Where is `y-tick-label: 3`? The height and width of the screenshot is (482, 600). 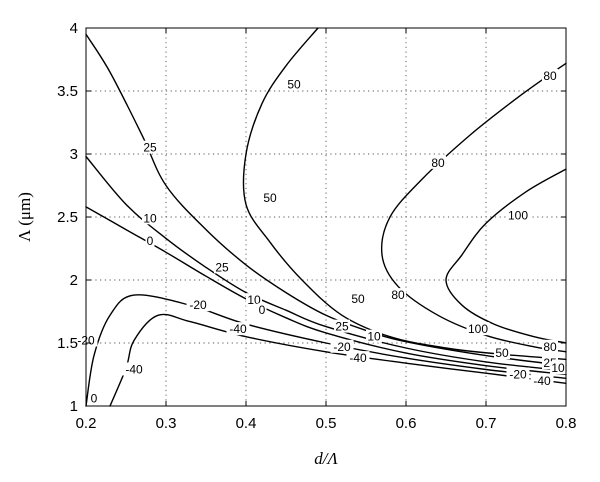
y-tick-label: 3 is located at coordinates (74, 154).